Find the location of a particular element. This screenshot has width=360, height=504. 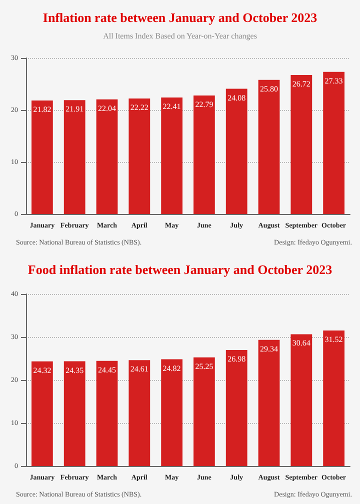

data-label: 24.61 is located at coordinates (139, 369).